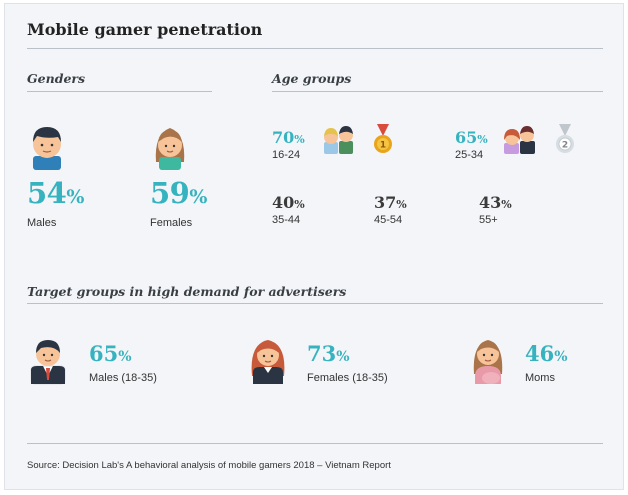 The width and height of the screenshot is (628, 495). What do you see at coordinates (48, 362) in the screenshot?
I see `businessman-icon` at bounding box center [48, 362].